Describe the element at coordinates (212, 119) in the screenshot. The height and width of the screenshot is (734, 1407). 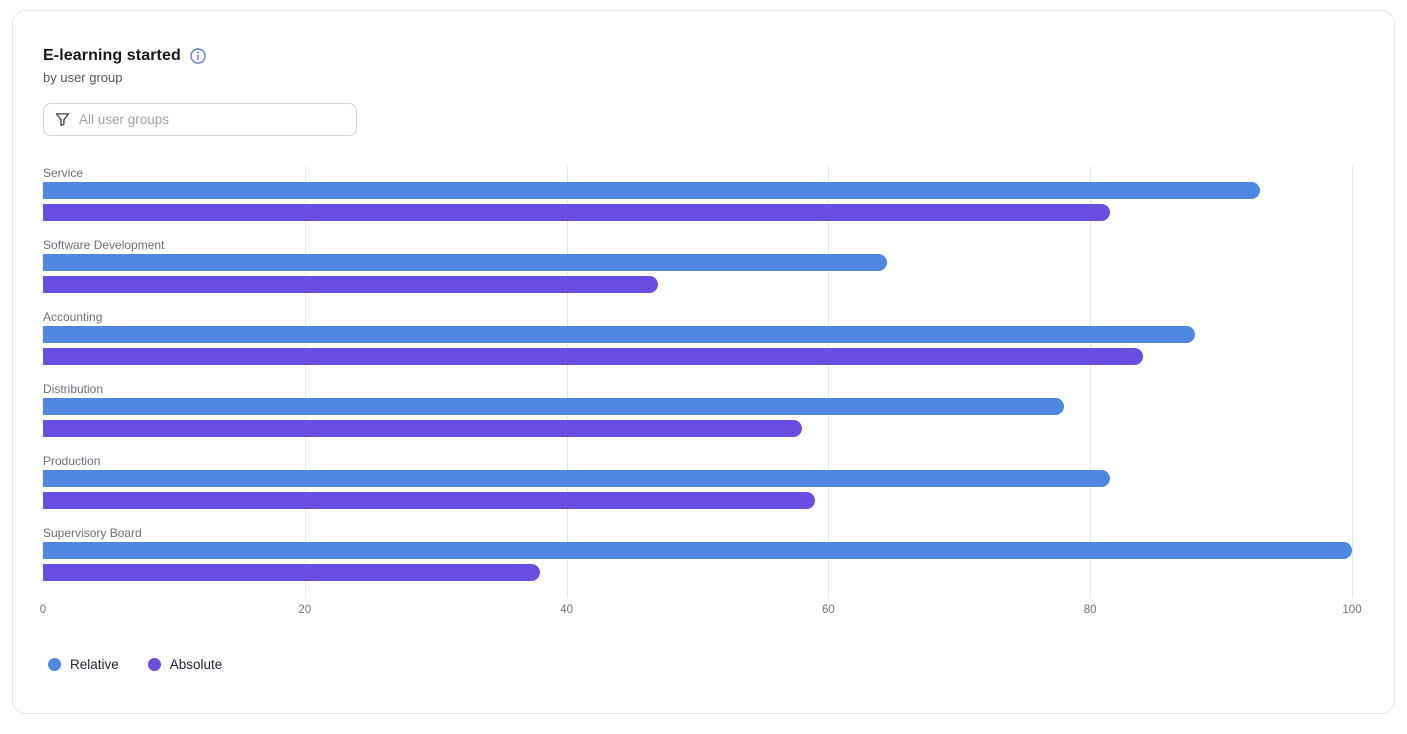
I see `user-group-filter-input` at that location.